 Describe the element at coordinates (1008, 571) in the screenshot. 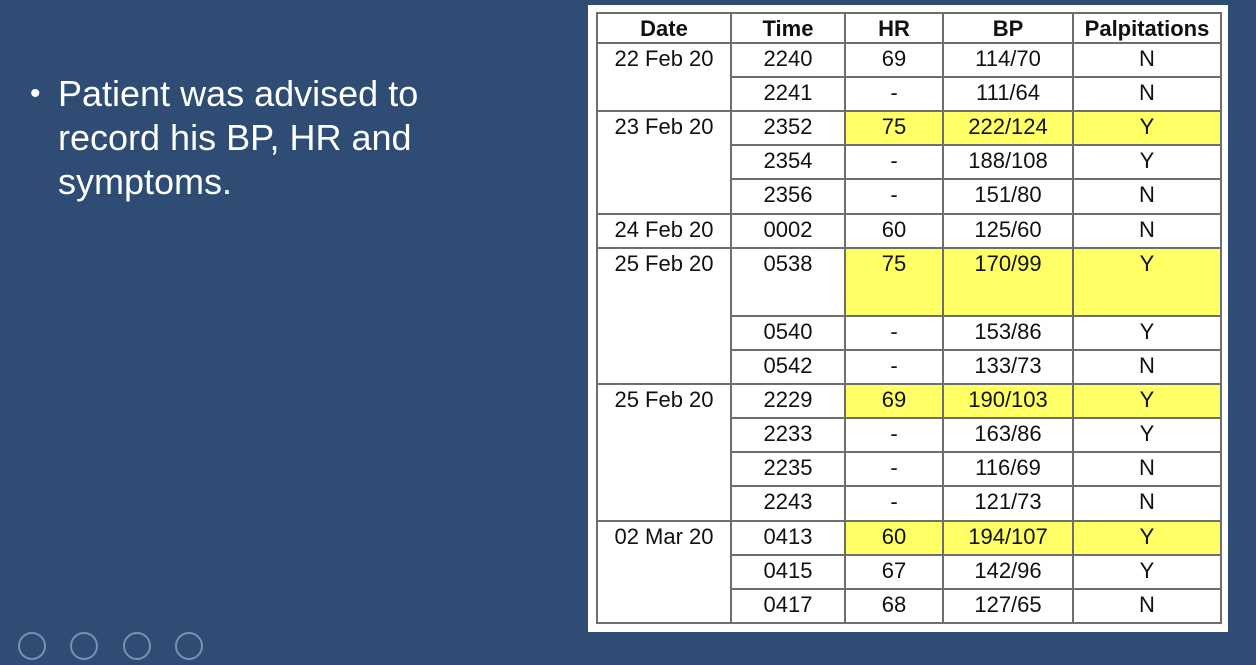

I see `cell-bp: 142/96` at that location.